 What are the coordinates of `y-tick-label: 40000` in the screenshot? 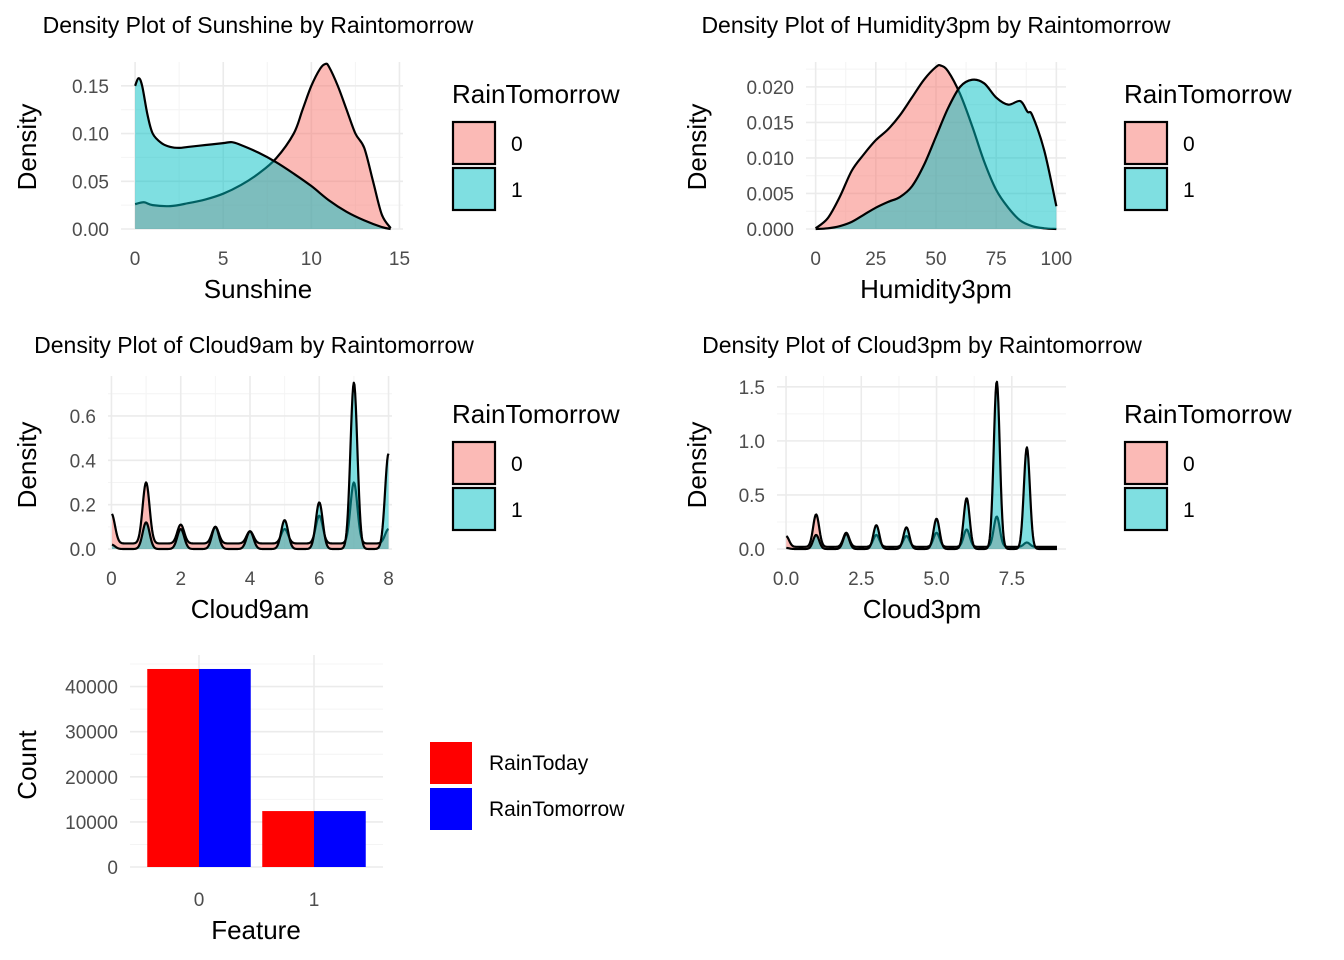 It's located at (91, 688).